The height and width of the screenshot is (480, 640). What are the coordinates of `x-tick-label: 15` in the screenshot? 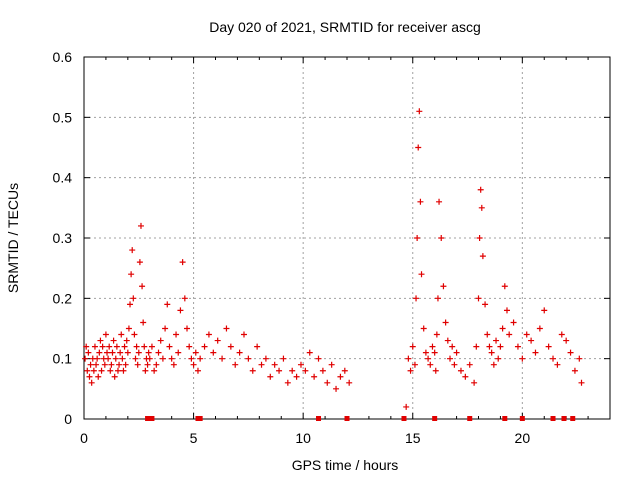 It's located at (413, 438).